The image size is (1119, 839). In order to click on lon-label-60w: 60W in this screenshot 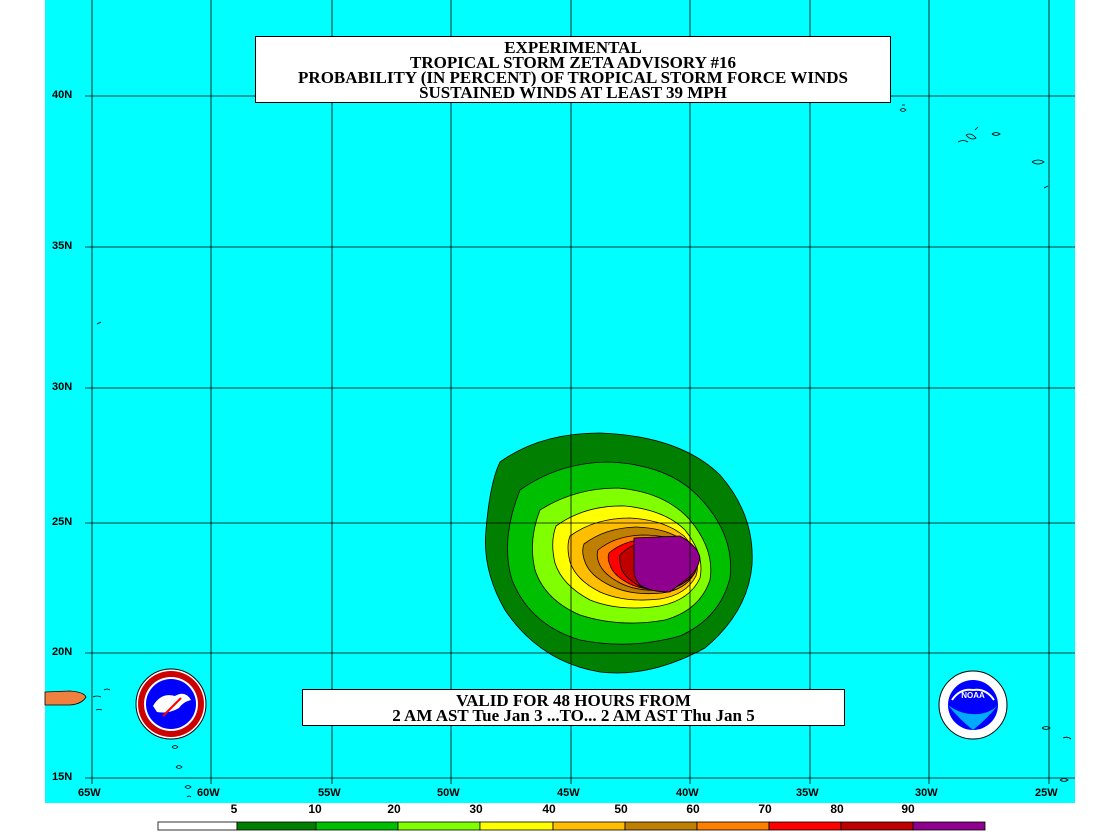, I will do `click(208, 793)`.